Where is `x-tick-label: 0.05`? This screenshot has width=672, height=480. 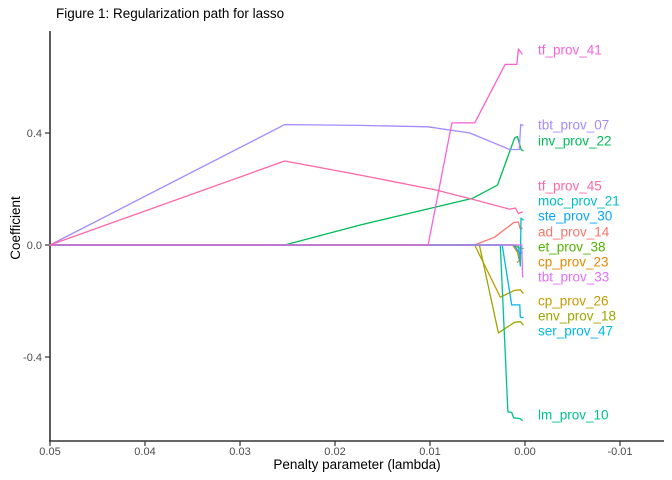
x-tick-label: 0.05 is located at coordinates (49, 452).